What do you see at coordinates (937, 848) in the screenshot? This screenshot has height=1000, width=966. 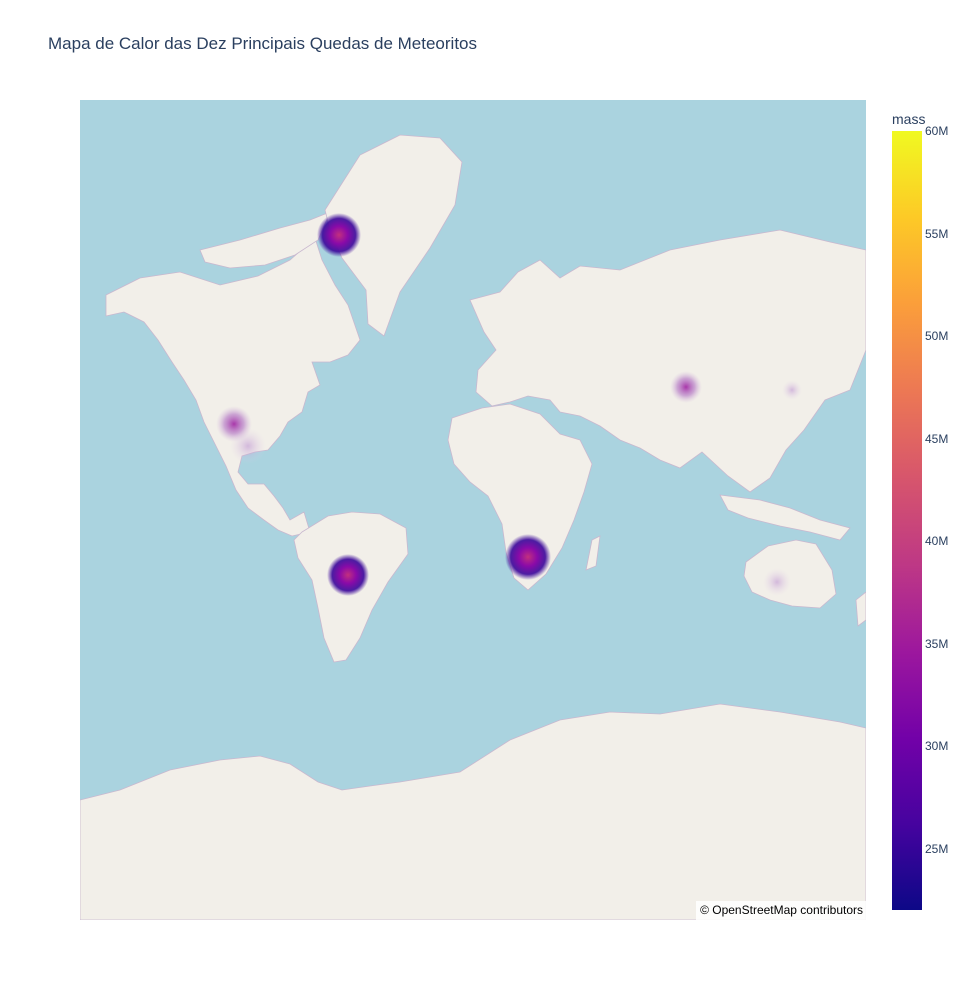 I see `colorbar-tick-label: 25M` at bounding box center [937, 848].